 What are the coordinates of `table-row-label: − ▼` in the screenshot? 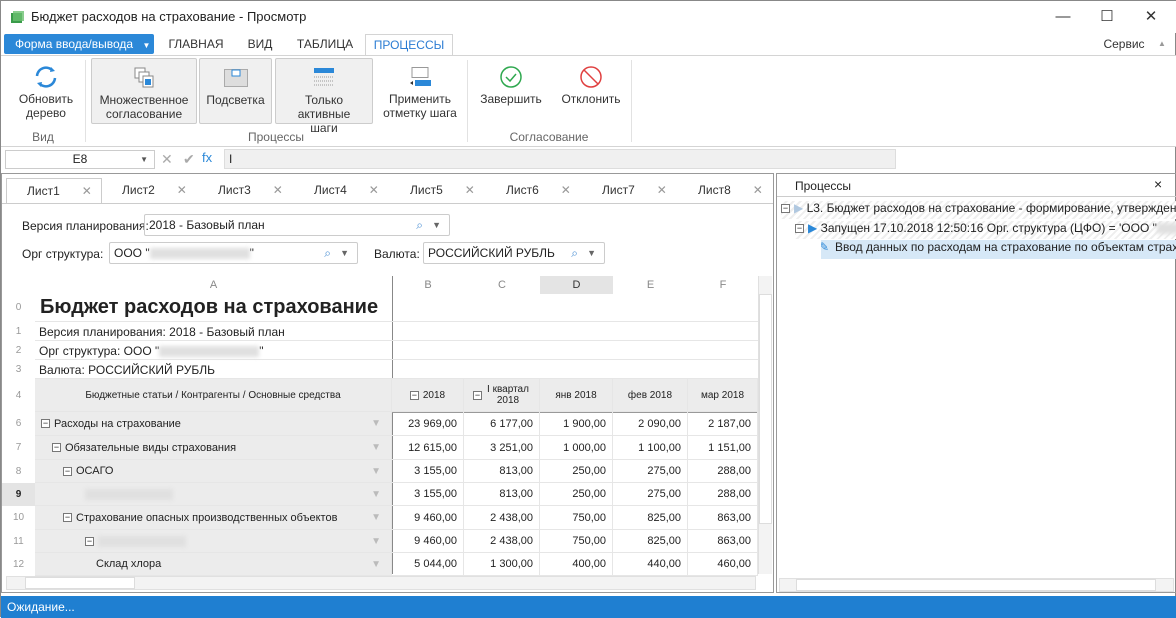 It's located at (213, 541).